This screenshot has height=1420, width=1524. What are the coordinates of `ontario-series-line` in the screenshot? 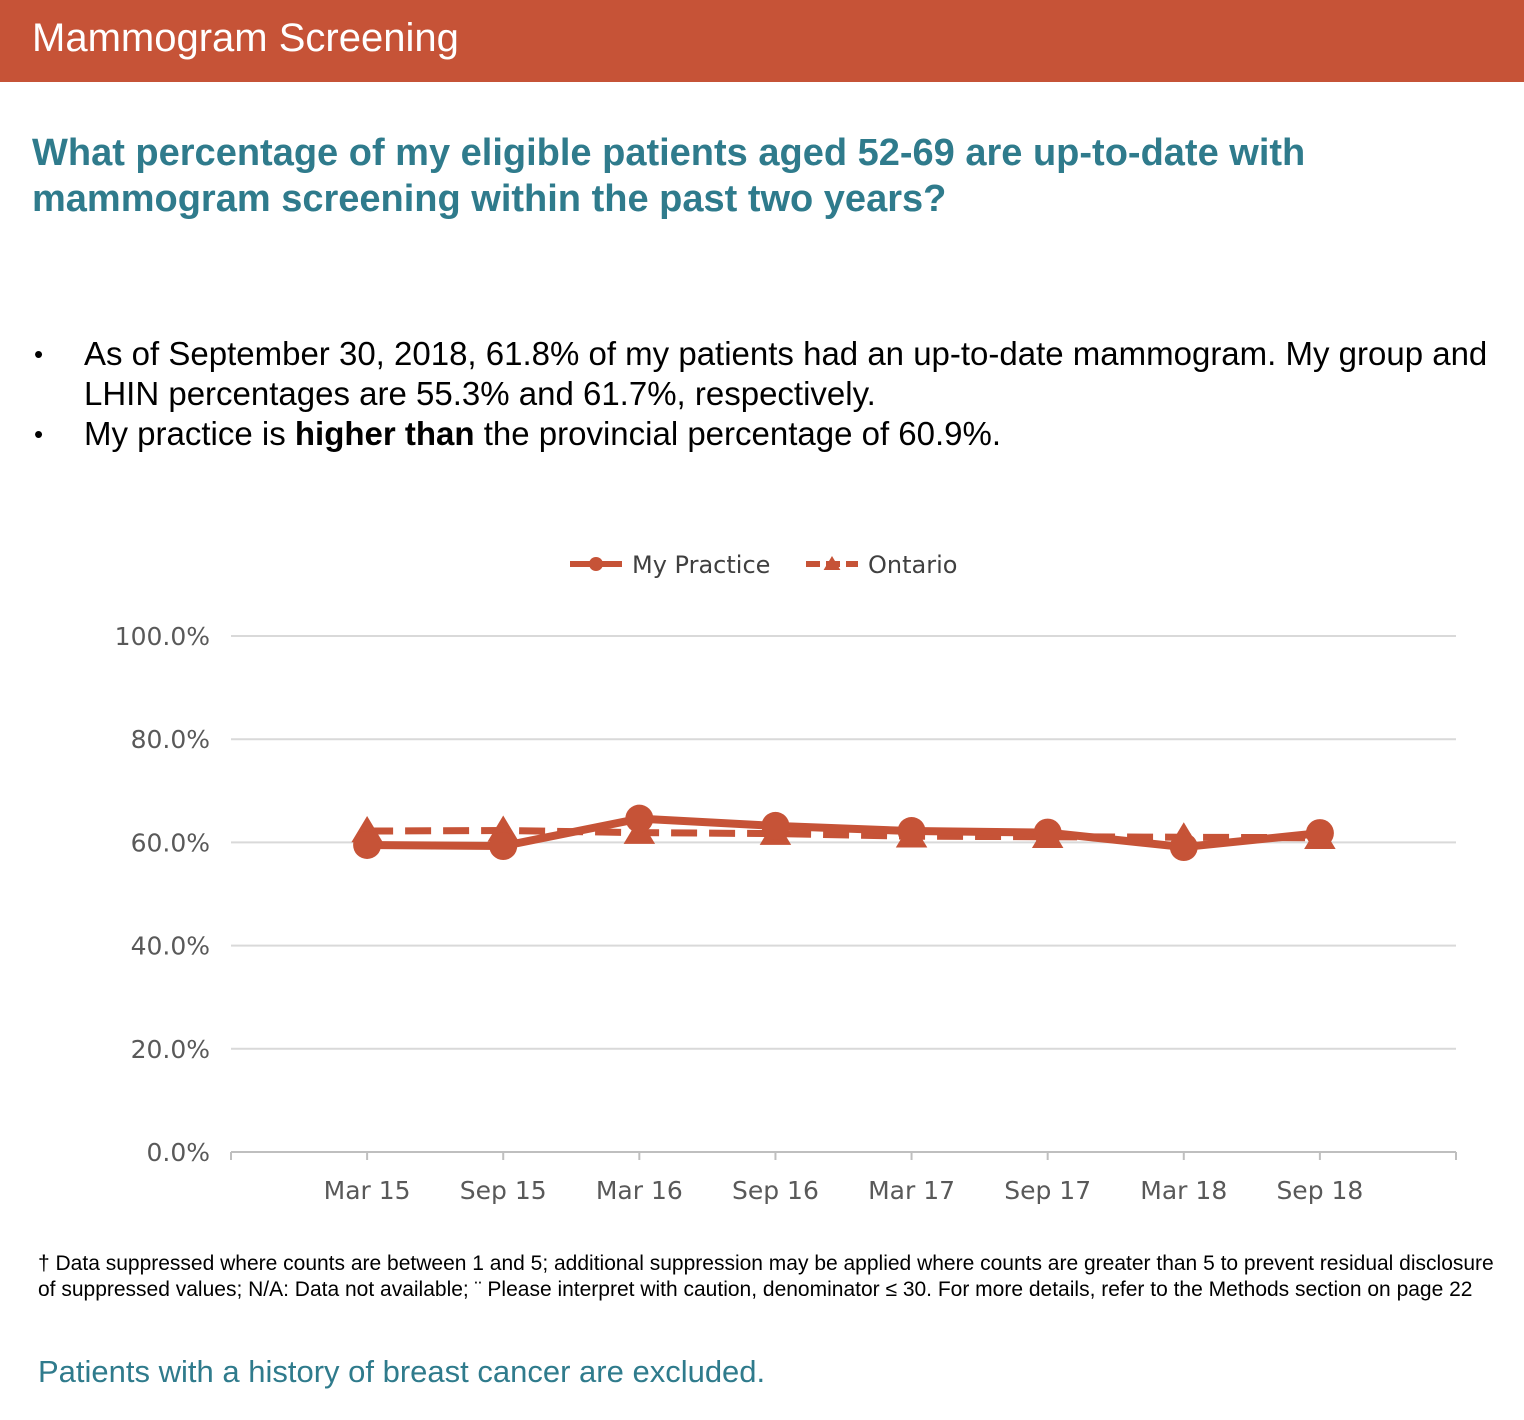 It's located at (843, 834).